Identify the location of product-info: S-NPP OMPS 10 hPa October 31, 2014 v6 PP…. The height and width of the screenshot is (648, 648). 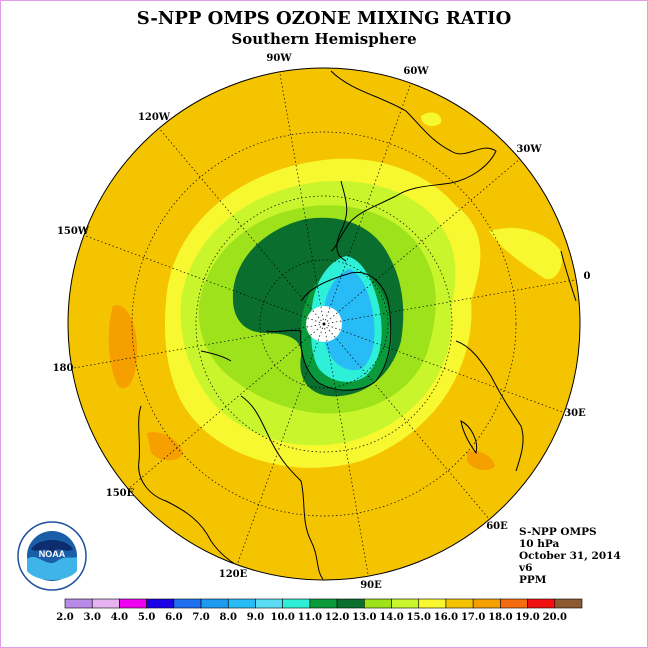
(570, 556).